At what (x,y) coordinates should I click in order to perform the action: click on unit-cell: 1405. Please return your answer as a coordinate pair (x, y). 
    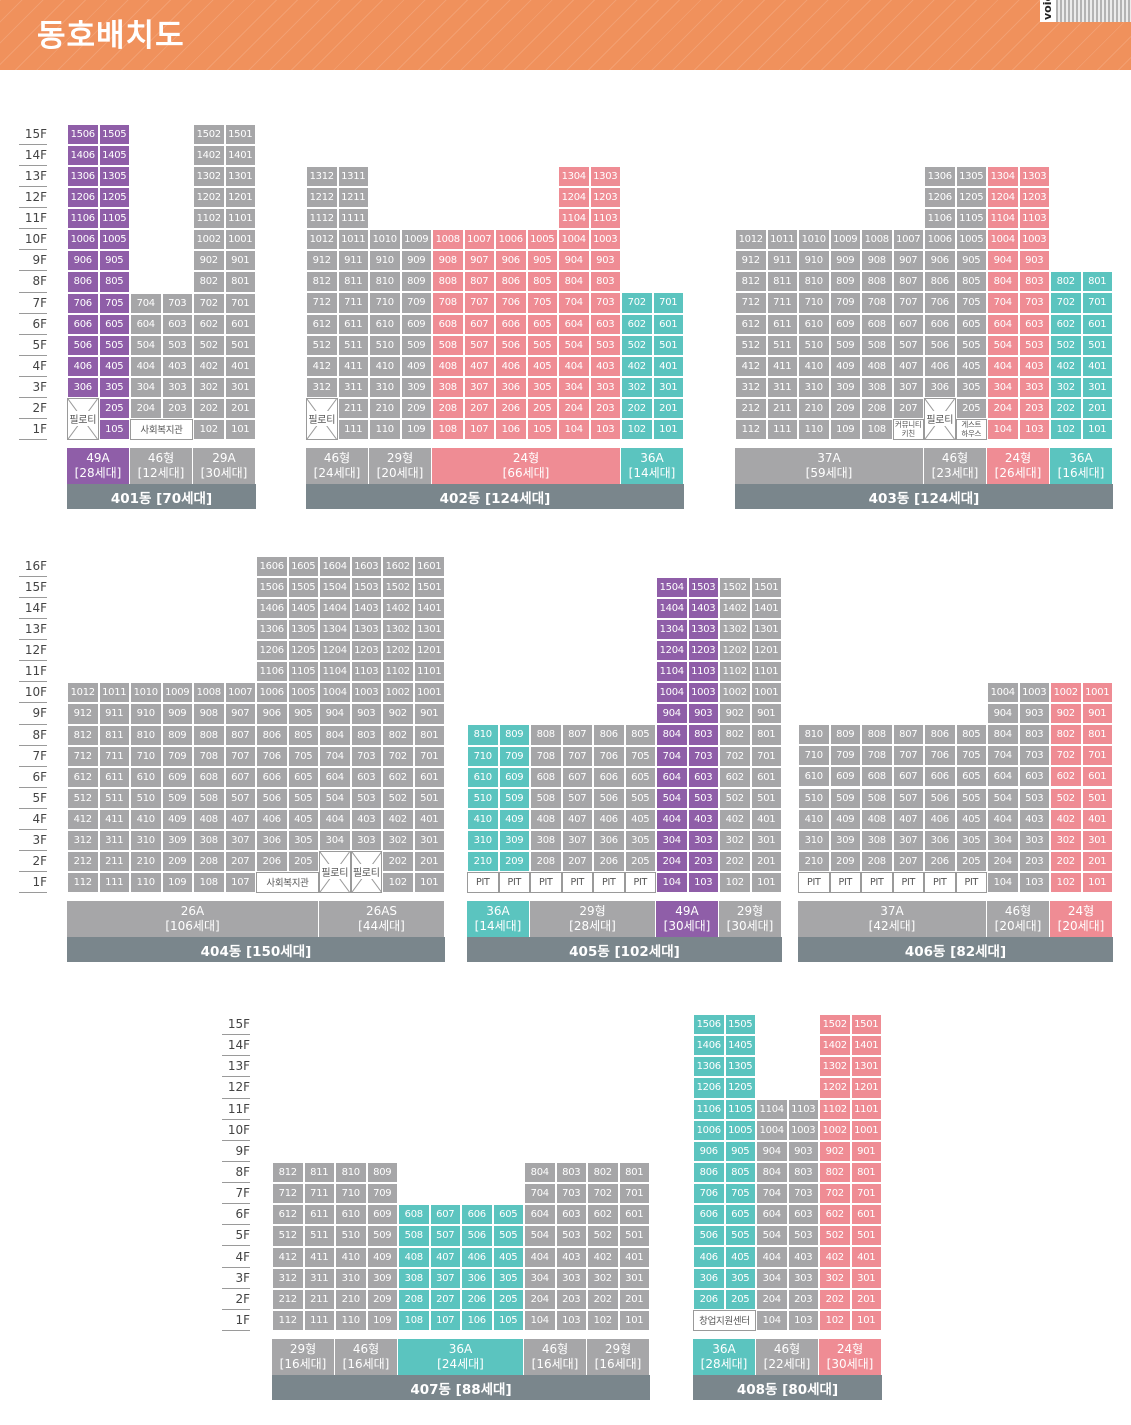
    Looking at the image, I should click on (740, 1046).